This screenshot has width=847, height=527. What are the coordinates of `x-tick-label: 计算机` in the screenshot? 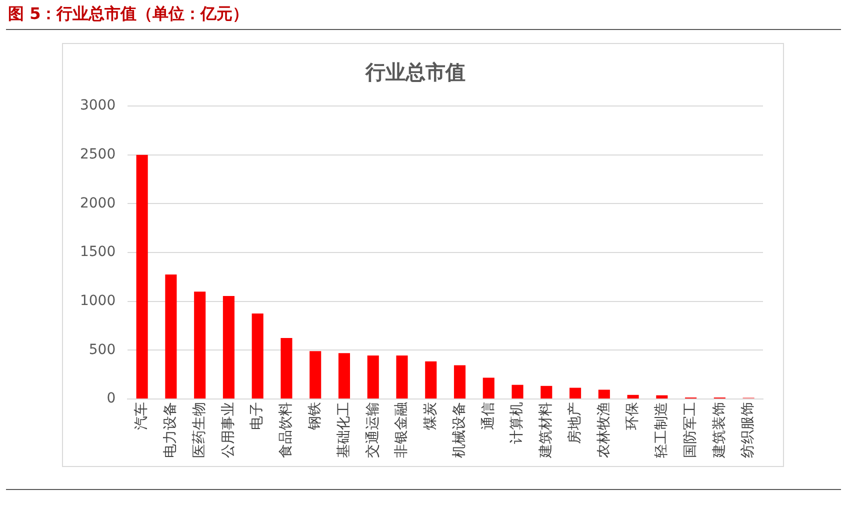 It's located at (517, 423).